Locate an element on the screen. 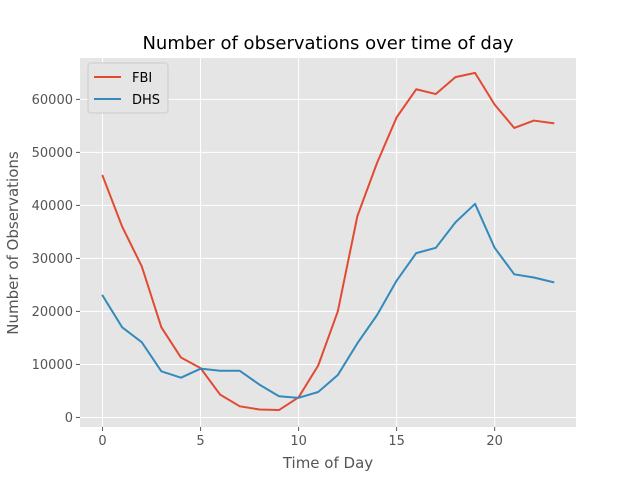  legend-label-fbi: FBI is located at coordinates (142, 78).